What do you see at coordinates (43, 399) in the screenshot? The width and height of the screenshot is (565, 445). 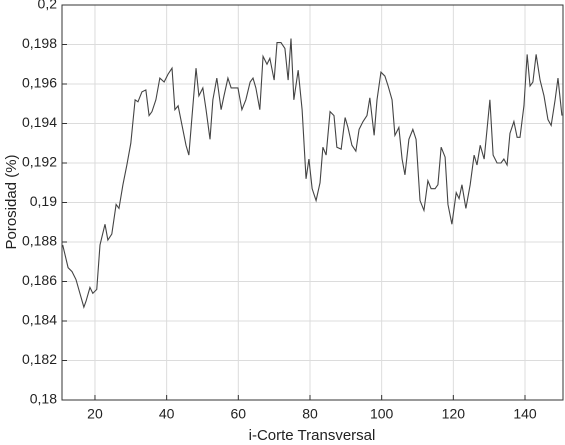 I see `y-tick-label: 0,18` at bounding box center [43, 399].